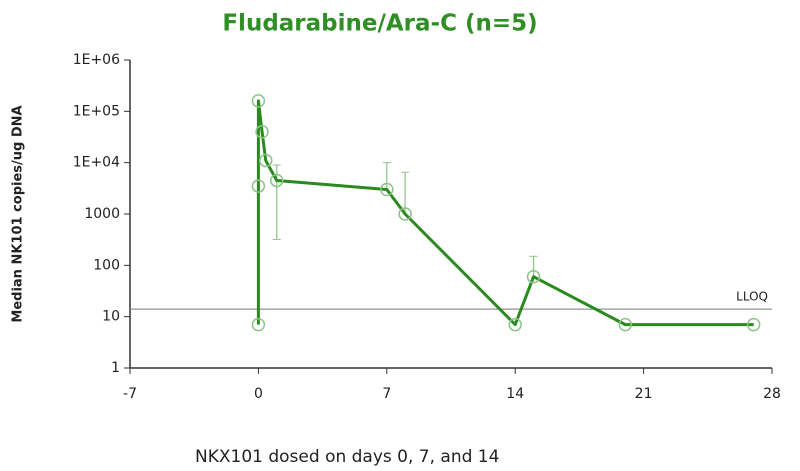  Describe the element at coordinates (115, 368) in the screenshot. I see `y-tick-label: 1` at that location.